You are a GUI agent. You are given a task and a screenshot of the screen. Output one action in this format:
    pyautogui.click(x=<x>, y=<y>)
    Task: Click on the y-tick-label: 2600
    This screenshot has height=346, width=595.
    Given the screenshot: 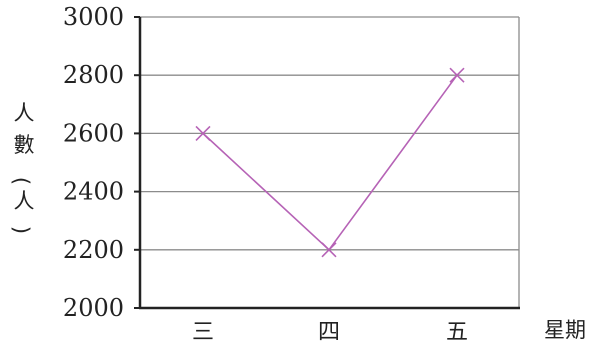 What is the action you would take?
    pyautogui.click(x=93, y=133)
    